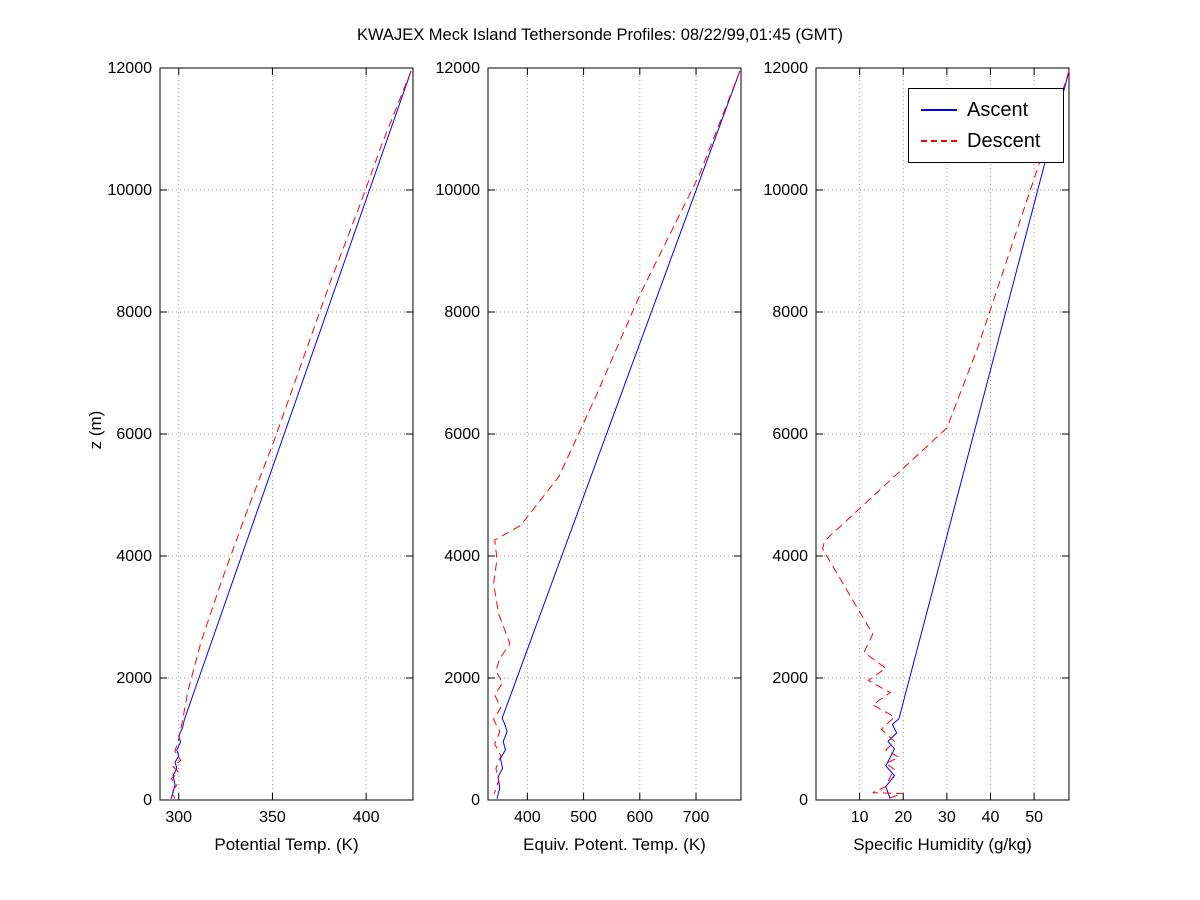  I want to click on x-tick-label: 40, so click(991, 817).